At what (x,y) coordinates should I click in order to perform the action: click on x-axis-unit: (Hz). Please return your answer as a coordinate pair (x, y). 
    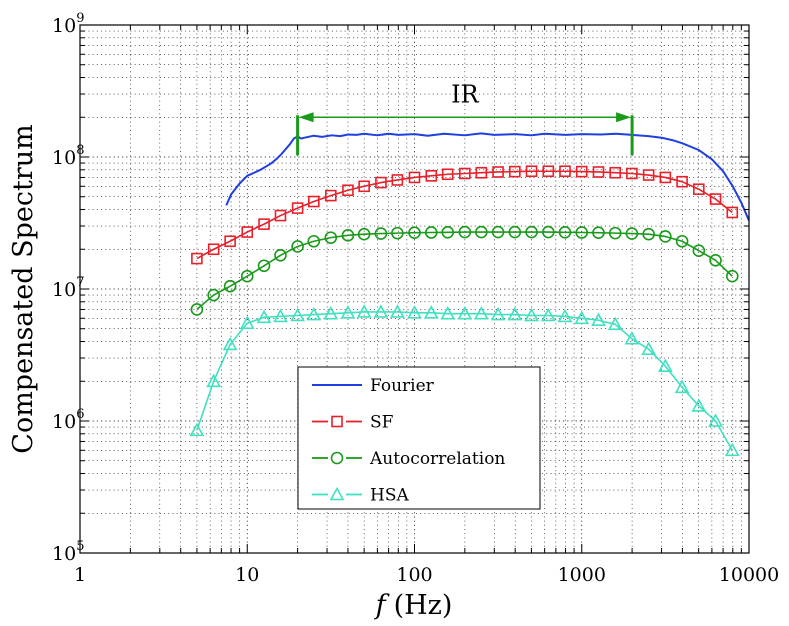
    Looking at the image, I should click on (423, 605).